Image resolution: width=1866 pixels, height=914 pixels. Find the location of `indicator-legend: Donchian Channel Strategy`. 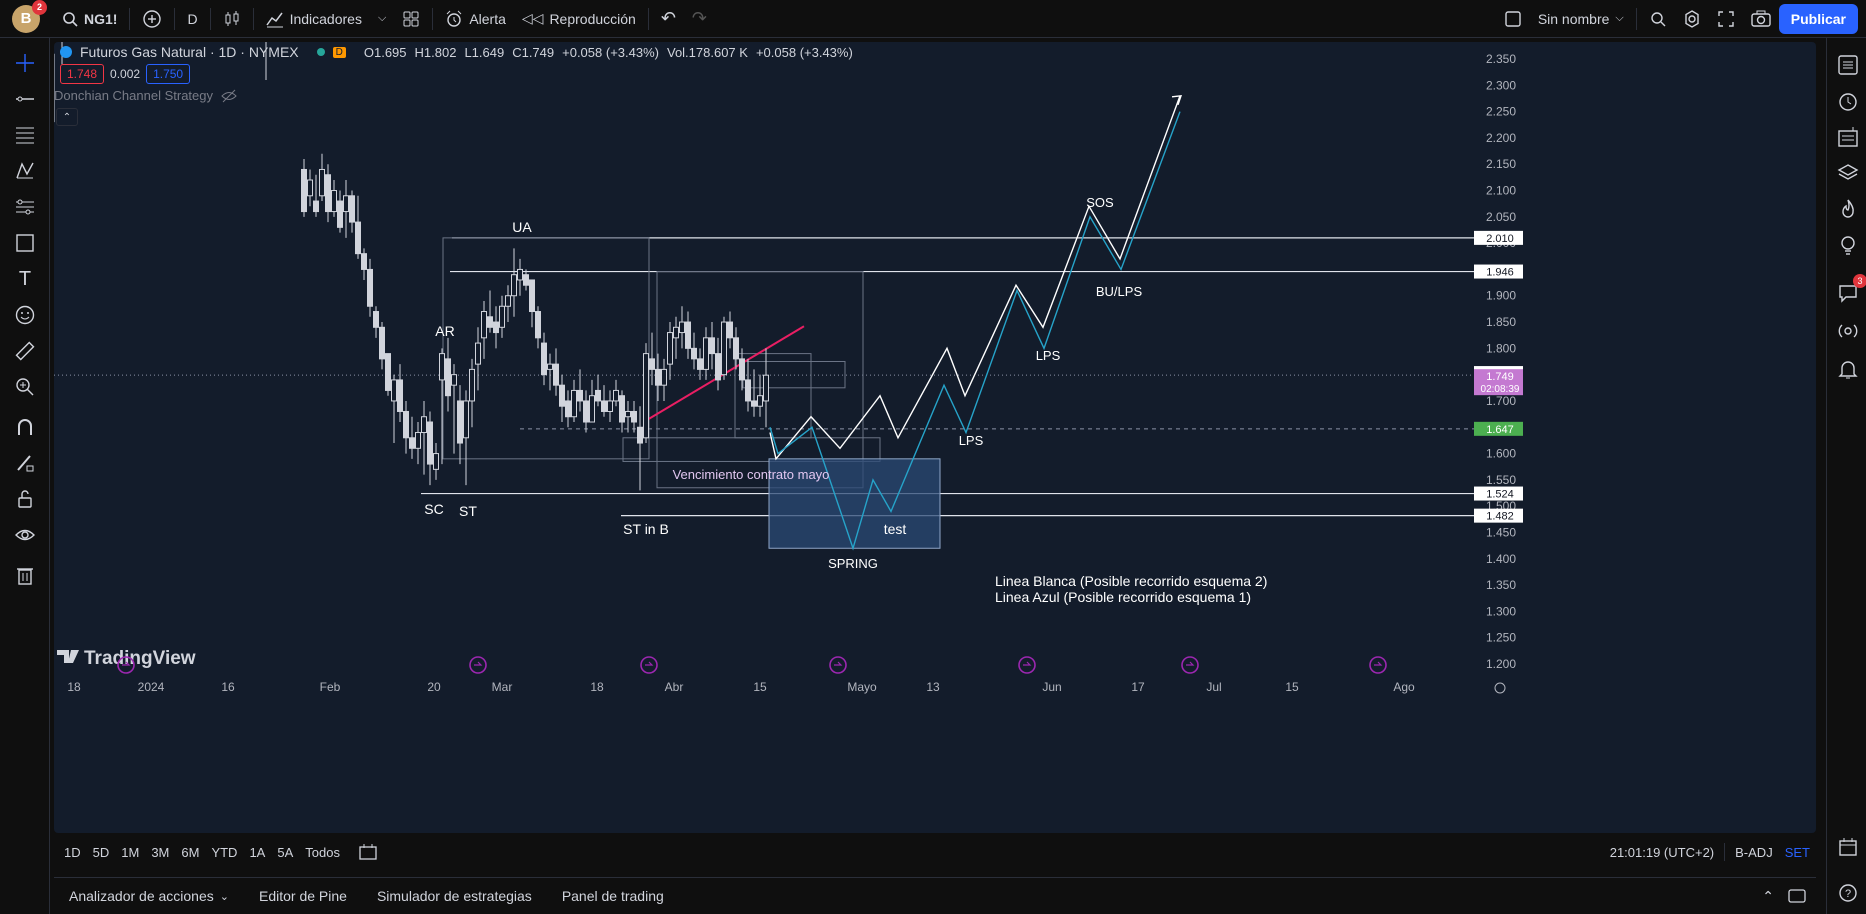

indicator-legend: Donchian Channel Strategy is located at coordinates (145, 95).